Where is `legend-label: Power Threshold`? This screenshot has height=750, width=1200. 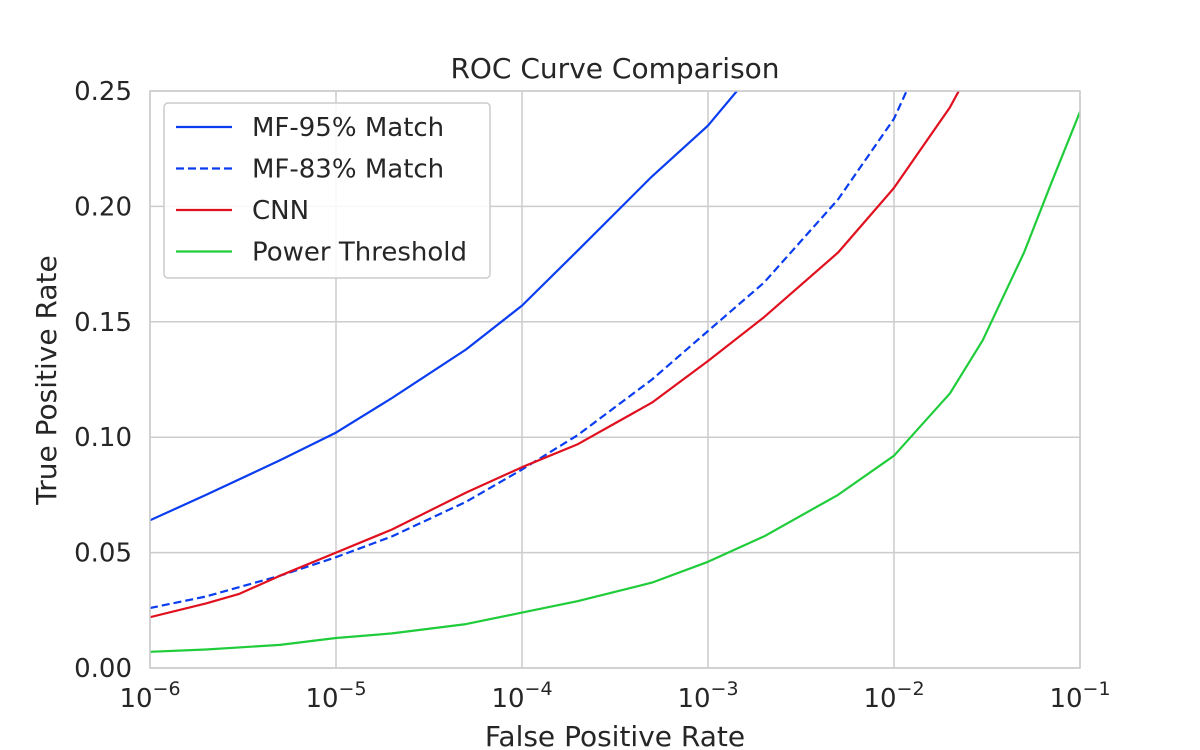
legend-label: Power Threshold is located at coordinates (359, 253).